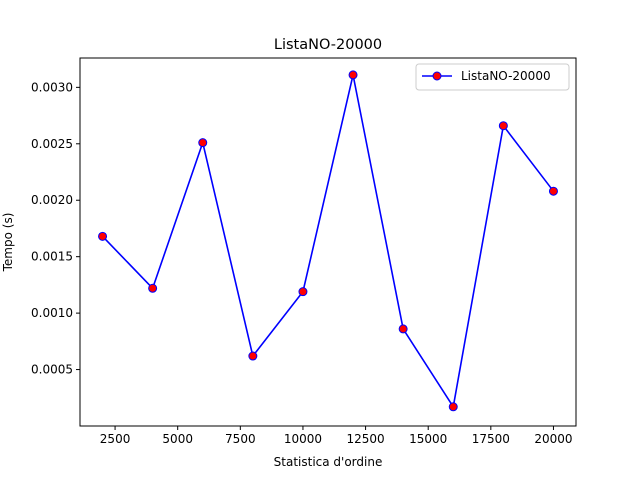  I want to click on y-axis-label: Tempo (s), so click(8, 243).